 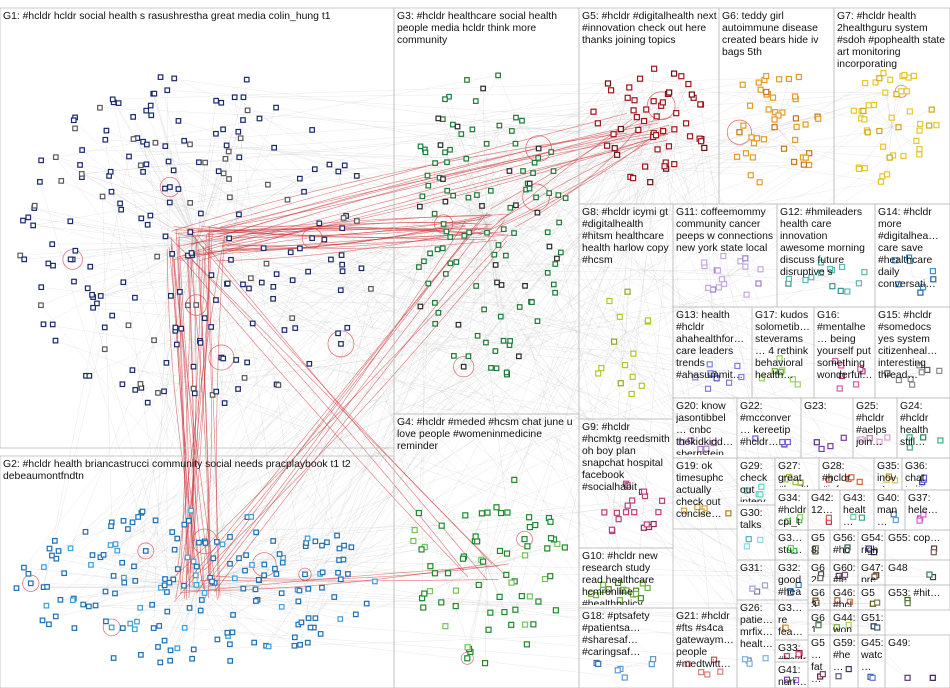 What do you see at coordinates (838, 676) in the screenshot?
I see `node-g59` at bounding box center [838, 676].